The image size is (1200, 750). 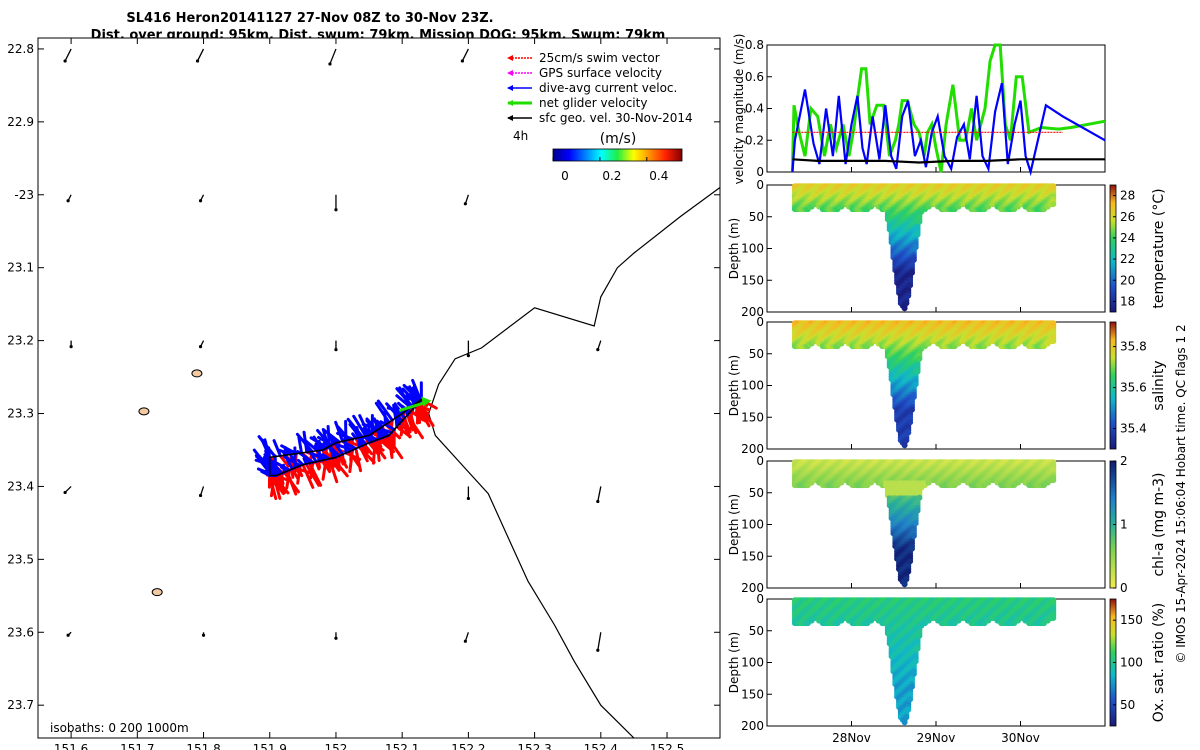 I want to click on map-ytick-label: 23.7, so click(x=20, y=705).